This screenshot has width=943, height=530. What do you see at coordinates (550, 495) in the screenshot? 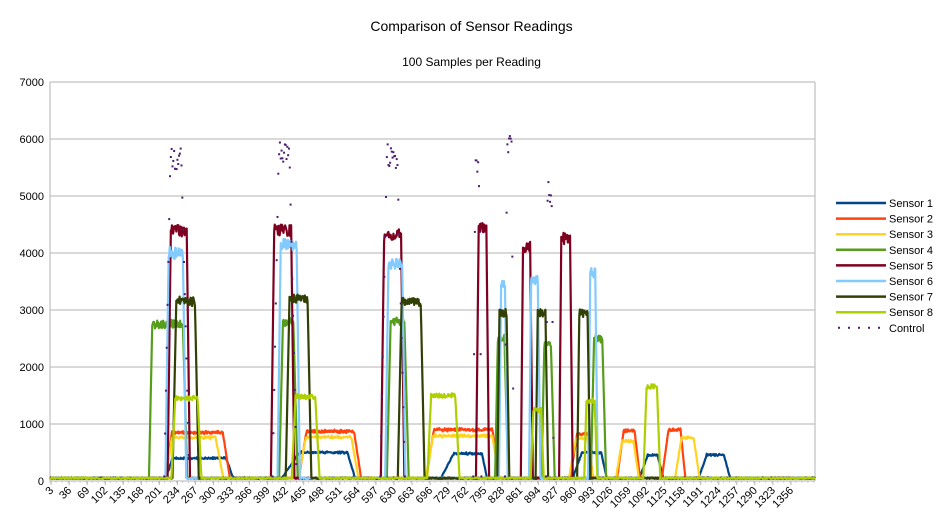
I see `x-tick-label: 927` at bounding box center [550, 495].